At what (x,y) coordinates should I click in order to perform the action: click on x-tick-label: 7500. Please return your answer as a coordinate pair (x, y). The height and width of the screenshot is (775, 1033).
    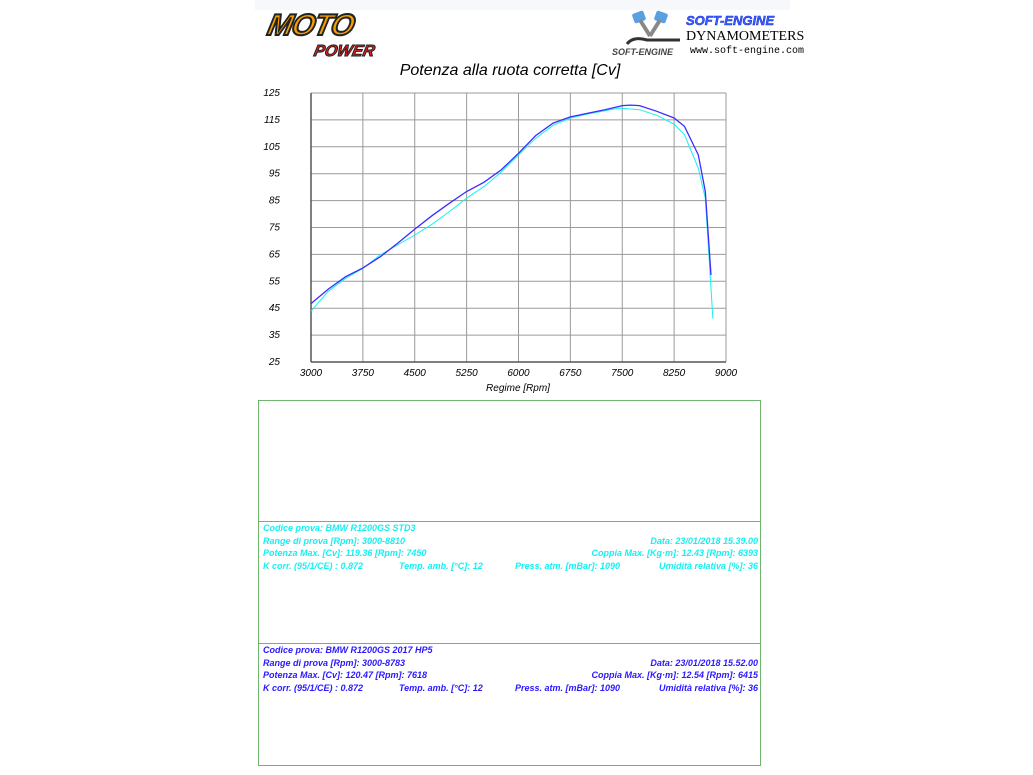
    Looking at the image, I should click on (622, 373).